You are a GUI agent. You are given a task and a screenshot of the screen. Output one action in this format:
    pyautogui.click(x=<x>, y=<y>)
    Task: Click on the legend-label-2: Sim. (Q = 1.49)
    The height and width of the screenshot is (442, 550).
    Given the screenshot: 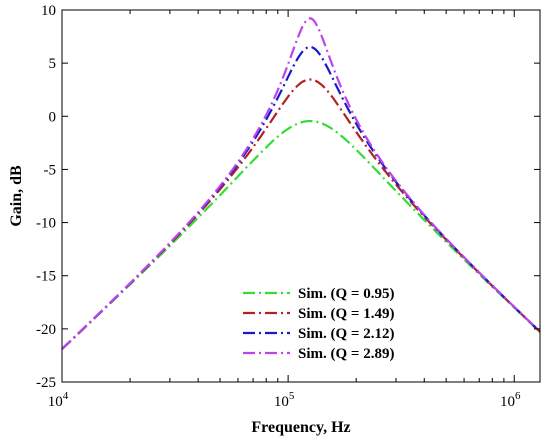 What is the action you would take?
    pyautogui.click(x=346, y=314)
    